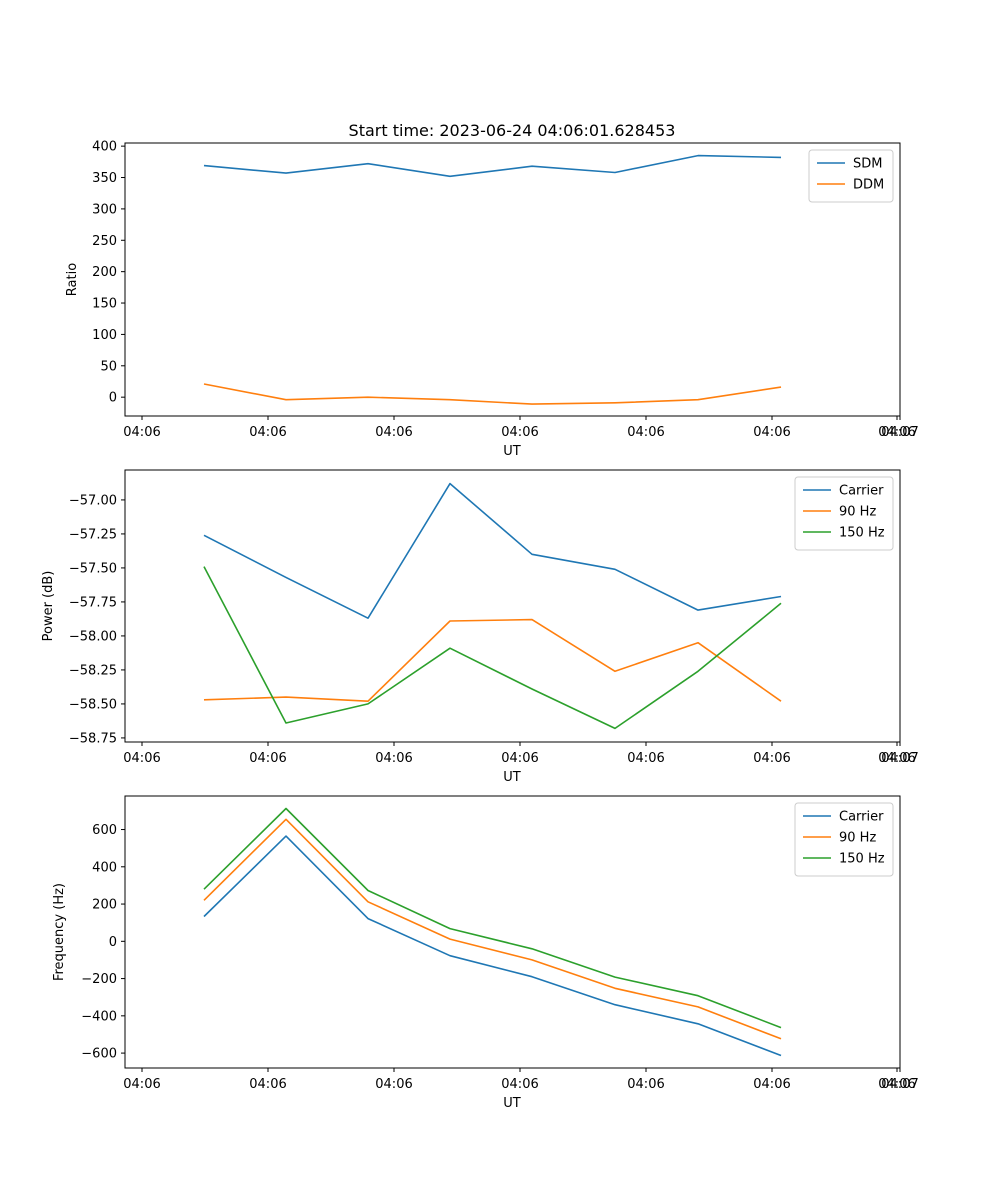  What do you see at coordinates (48, 606) in the screenshot?
I see `y-axis-label: Power (dB)` at bounding box center [48, 606].